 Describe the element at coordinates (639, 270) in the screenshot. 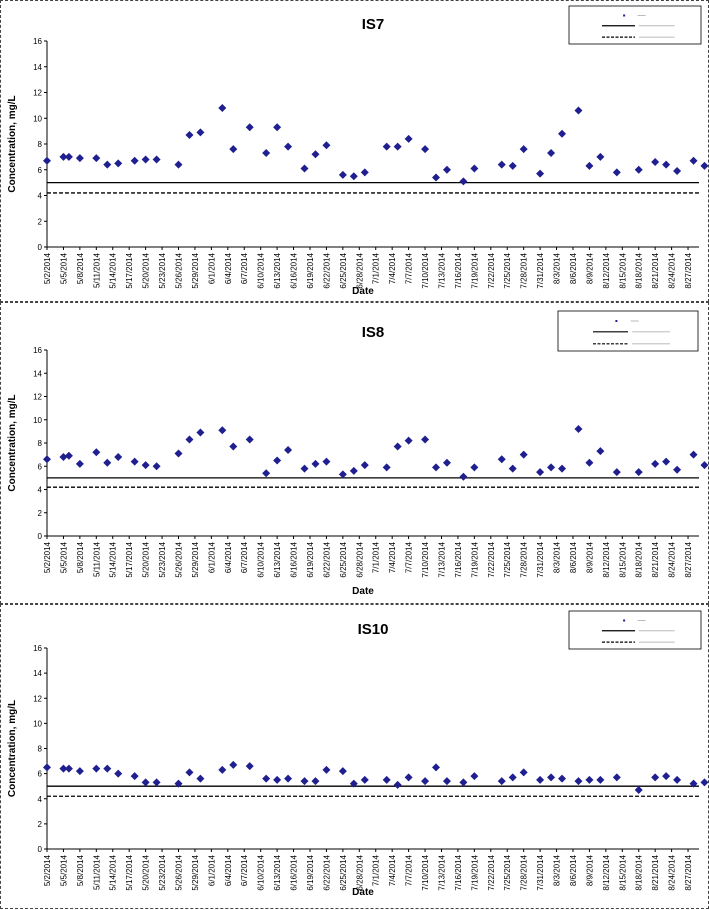

I see `x-tick-label: 8/18/2014` at that location.